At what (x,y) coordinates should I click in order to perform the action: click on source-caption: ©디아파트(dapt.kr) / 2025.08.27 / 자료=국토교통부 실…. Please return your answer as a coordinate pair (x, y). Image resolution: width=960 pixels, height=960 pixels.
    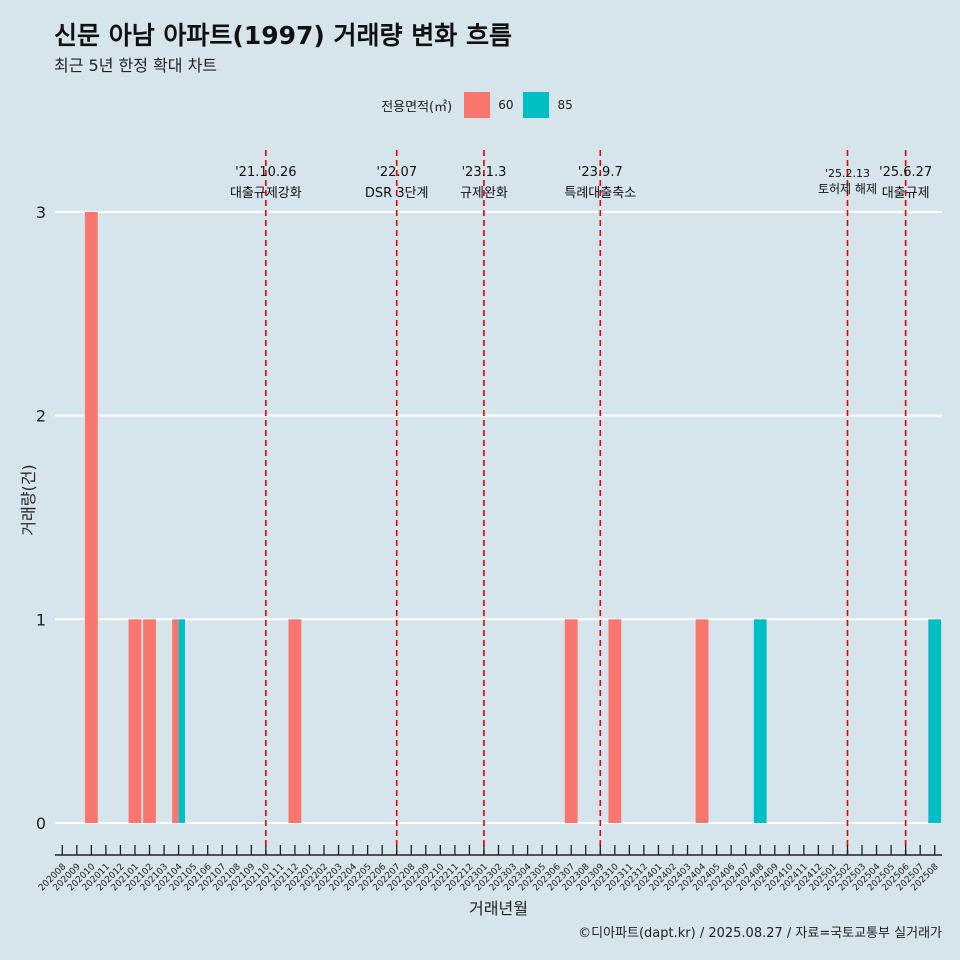
    Looking at the image, I should click on (760, 933).